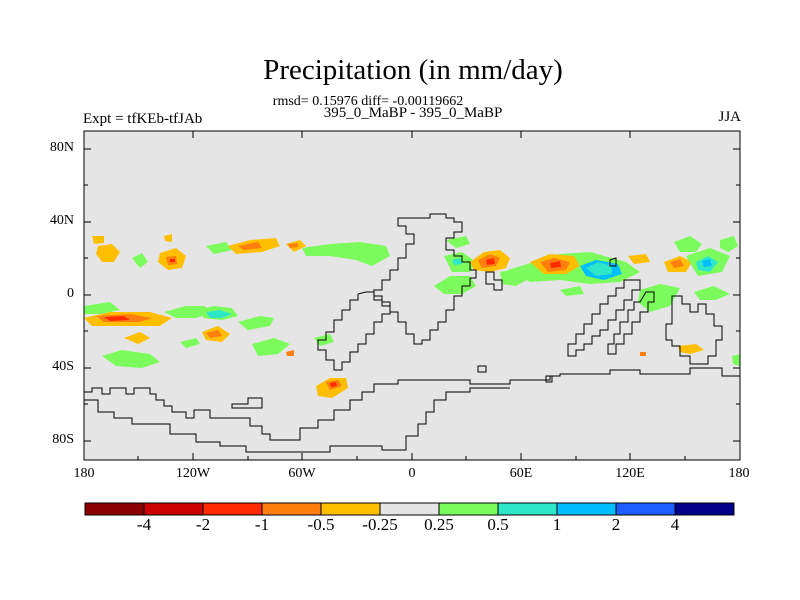 This screenshot has width=800, height=600. Describe the element at coordinates (604, 318) in the screenshot. I see `coastline-india` at that location.